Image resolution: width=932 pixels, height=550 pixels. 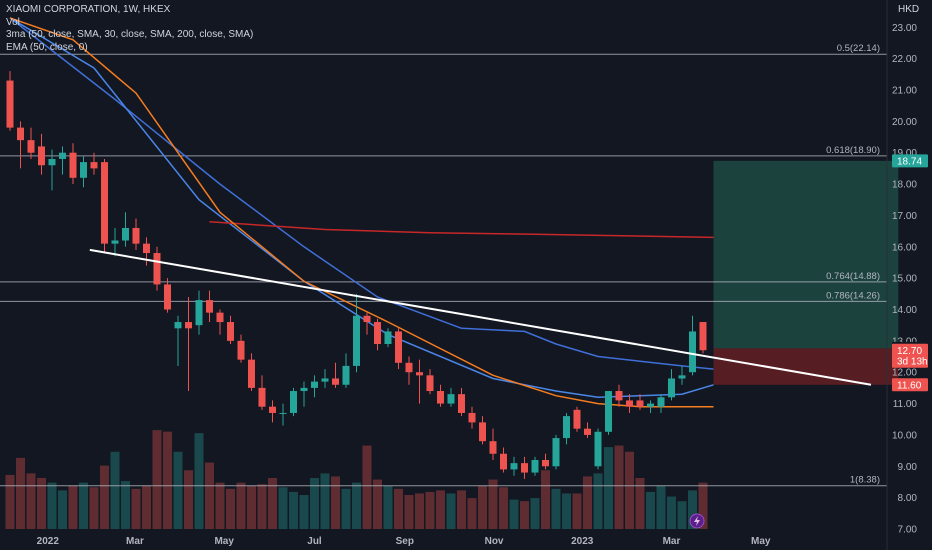 I want to click on y-tick-label: 19.00, so click(x=904, y=153).